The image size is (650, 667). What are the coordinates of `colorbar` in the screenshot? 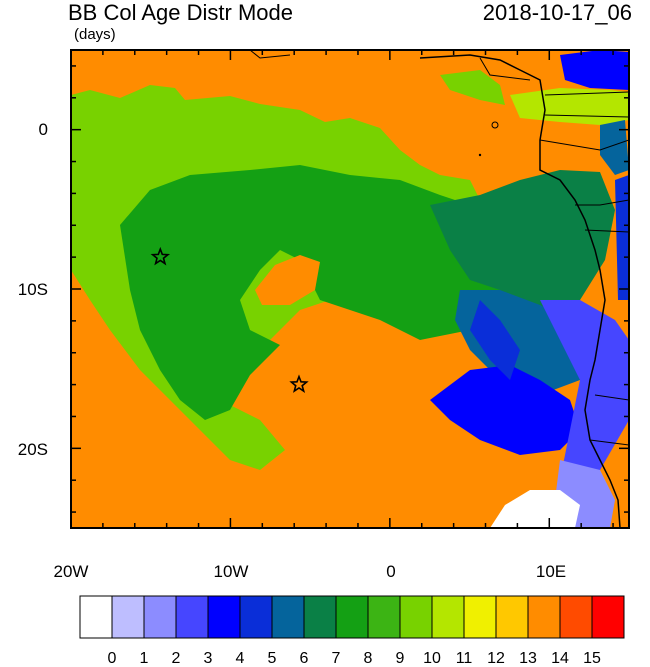 It's located at (352, 617).